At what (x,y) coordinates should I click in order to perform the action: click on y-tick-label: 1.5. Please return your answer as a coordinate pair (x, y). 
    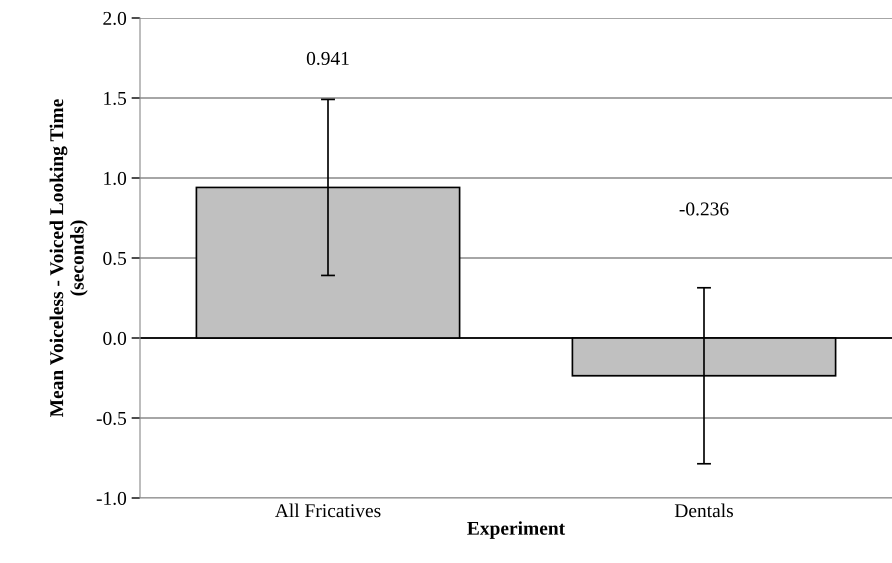
    Looking at the image, I should click on (115, 99).